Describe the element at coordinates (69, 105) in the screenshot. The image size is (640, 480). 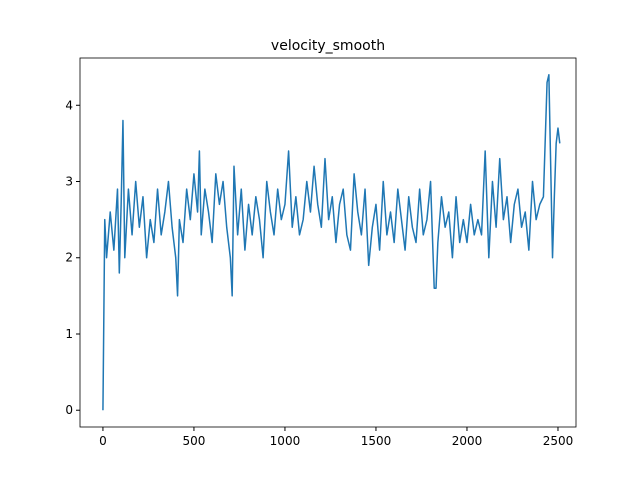
I see `y-tick-label: 4` at that location.